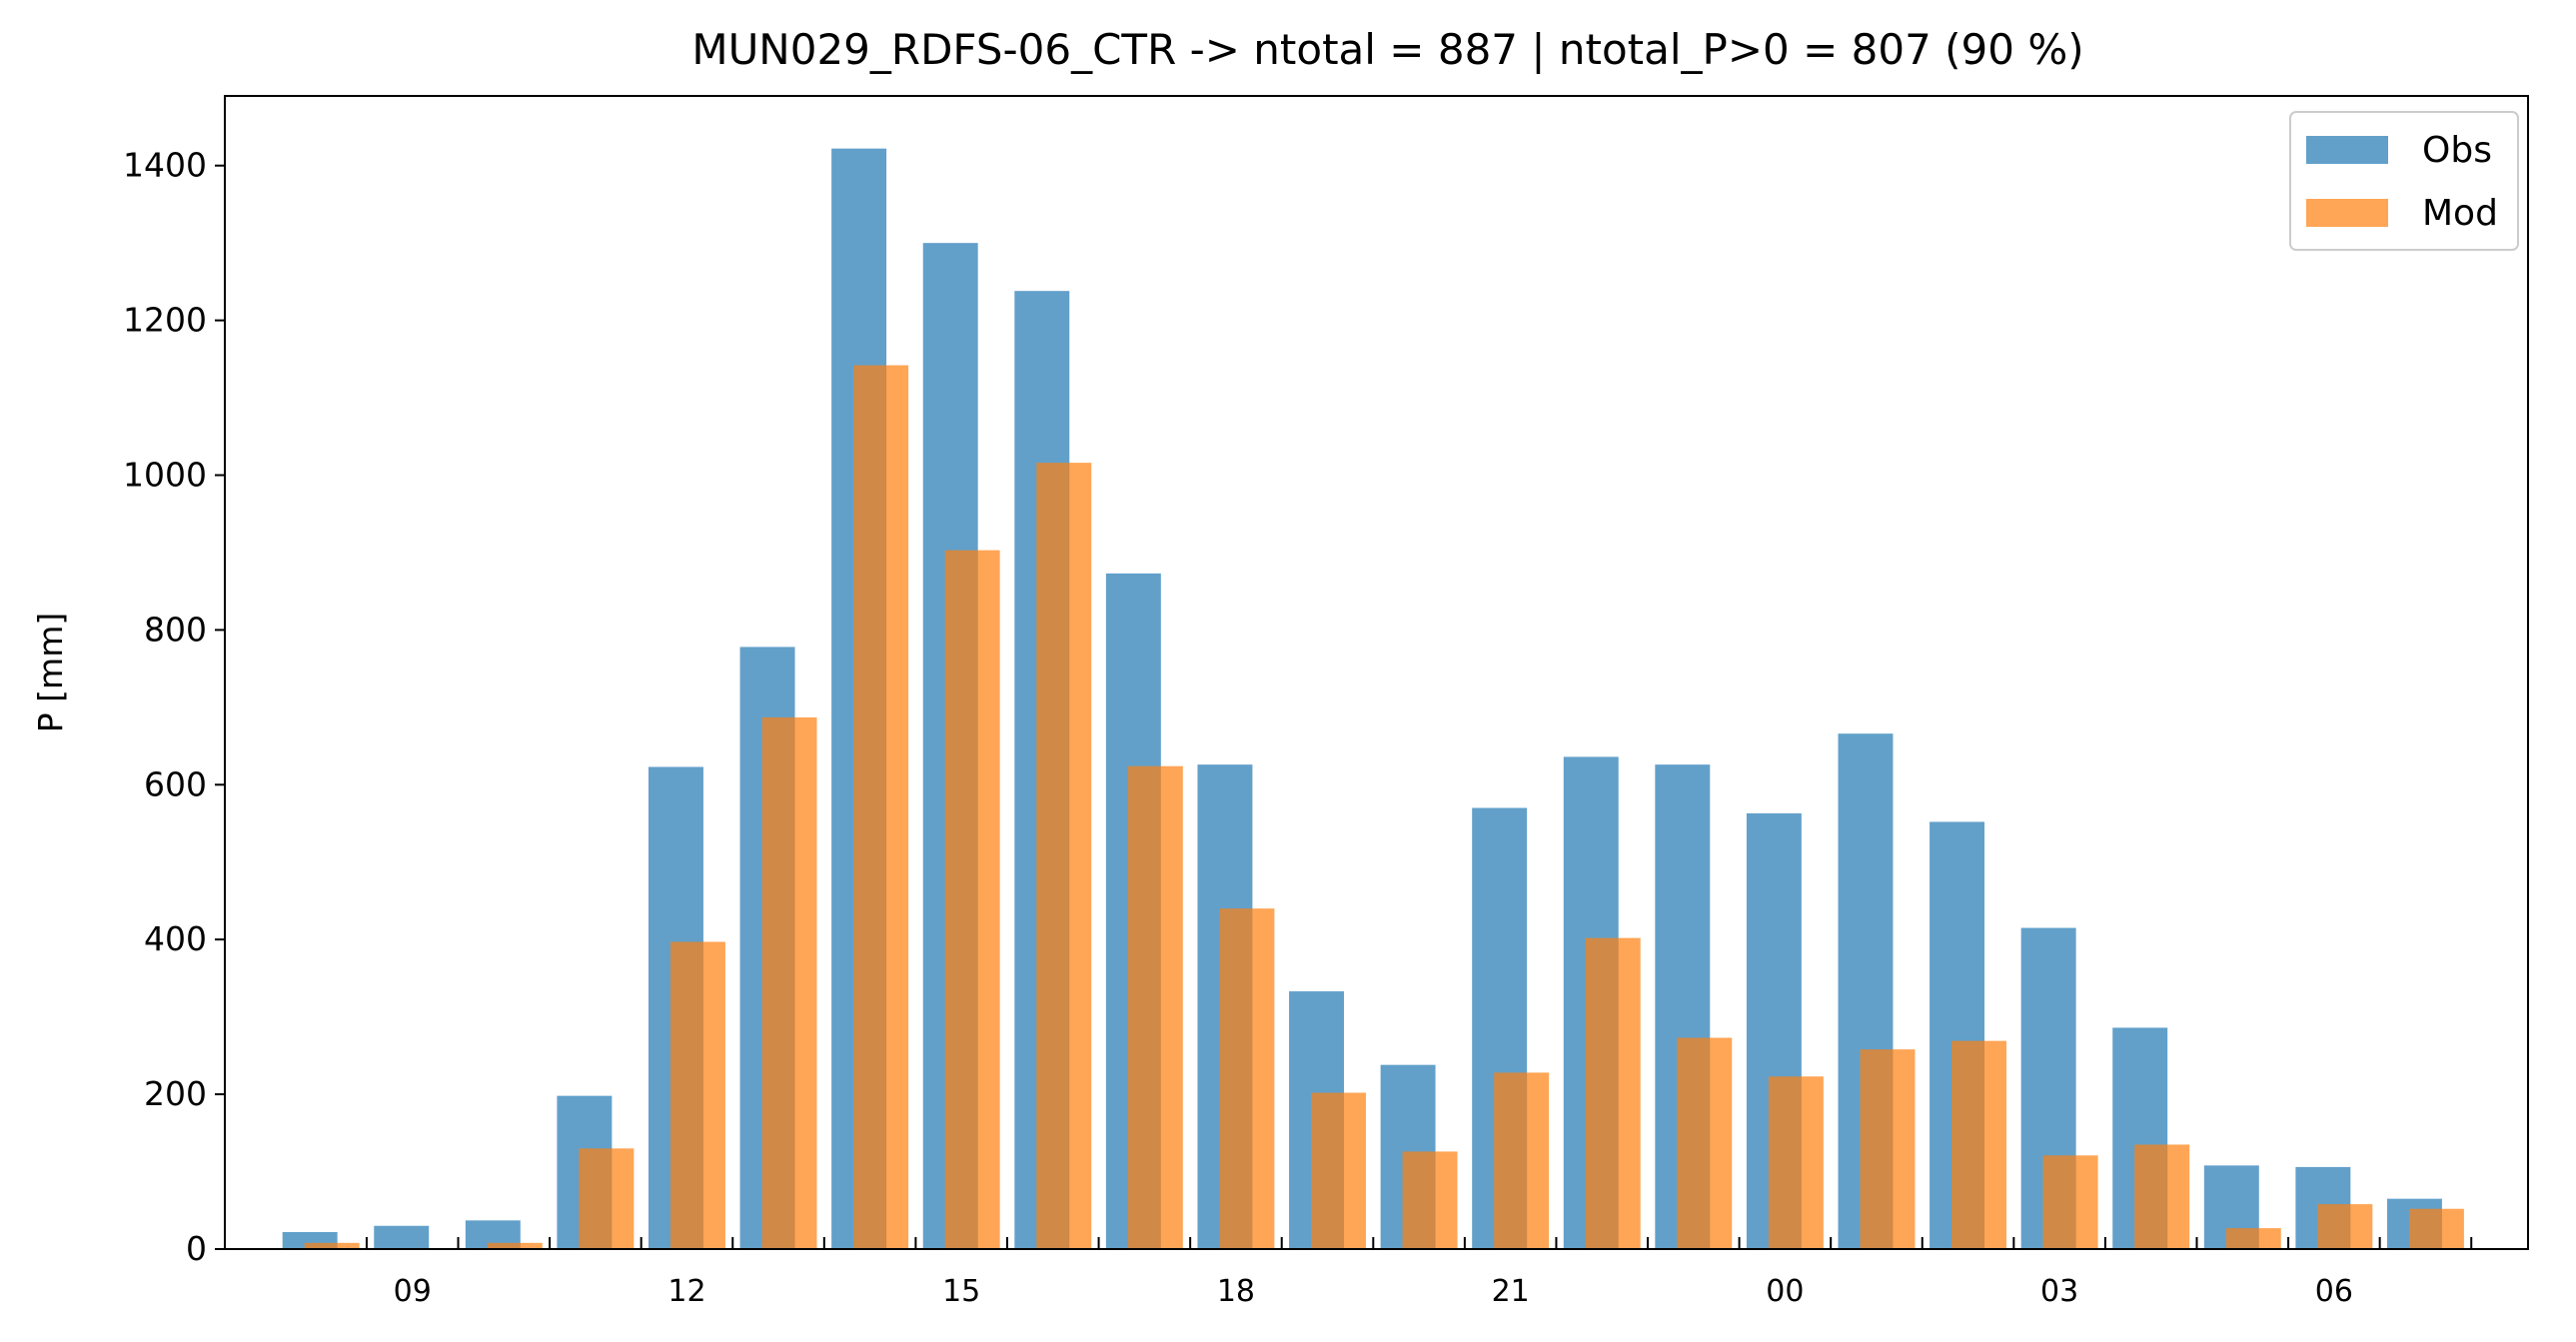 The image size is (2576, 1342). What do you see at coordinates (2334, 1291) in the screenshot?
I see `x-tick-label-7: 06` at bounding box center [2334, 1291].